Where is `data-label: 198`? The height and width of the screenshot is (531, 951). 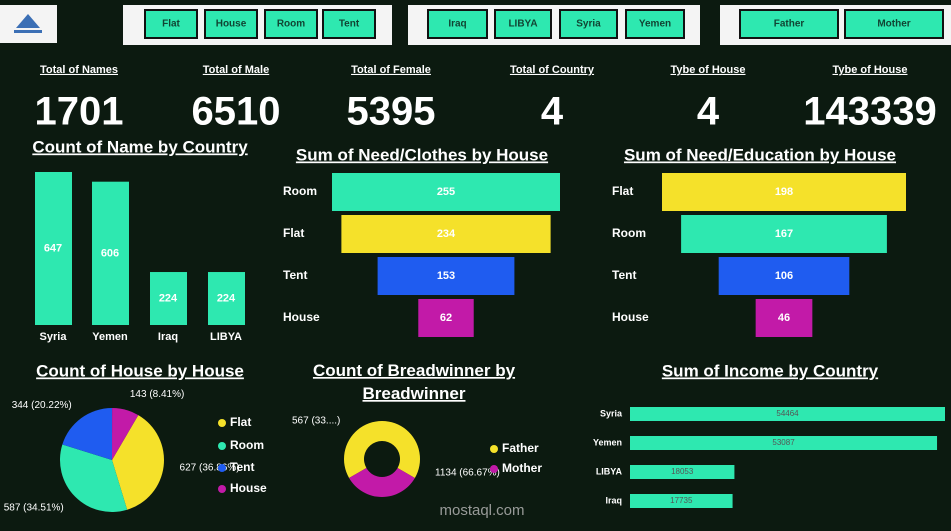 data-label: 198 is located at coordinates (784, 192).